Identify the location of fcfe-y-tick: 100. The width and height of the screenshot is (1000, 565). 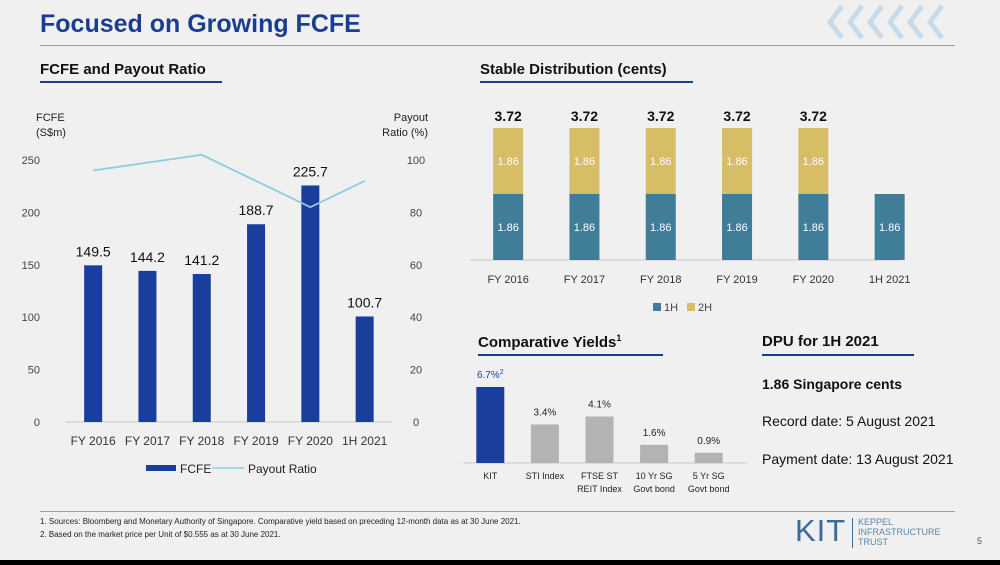
(31, 318).